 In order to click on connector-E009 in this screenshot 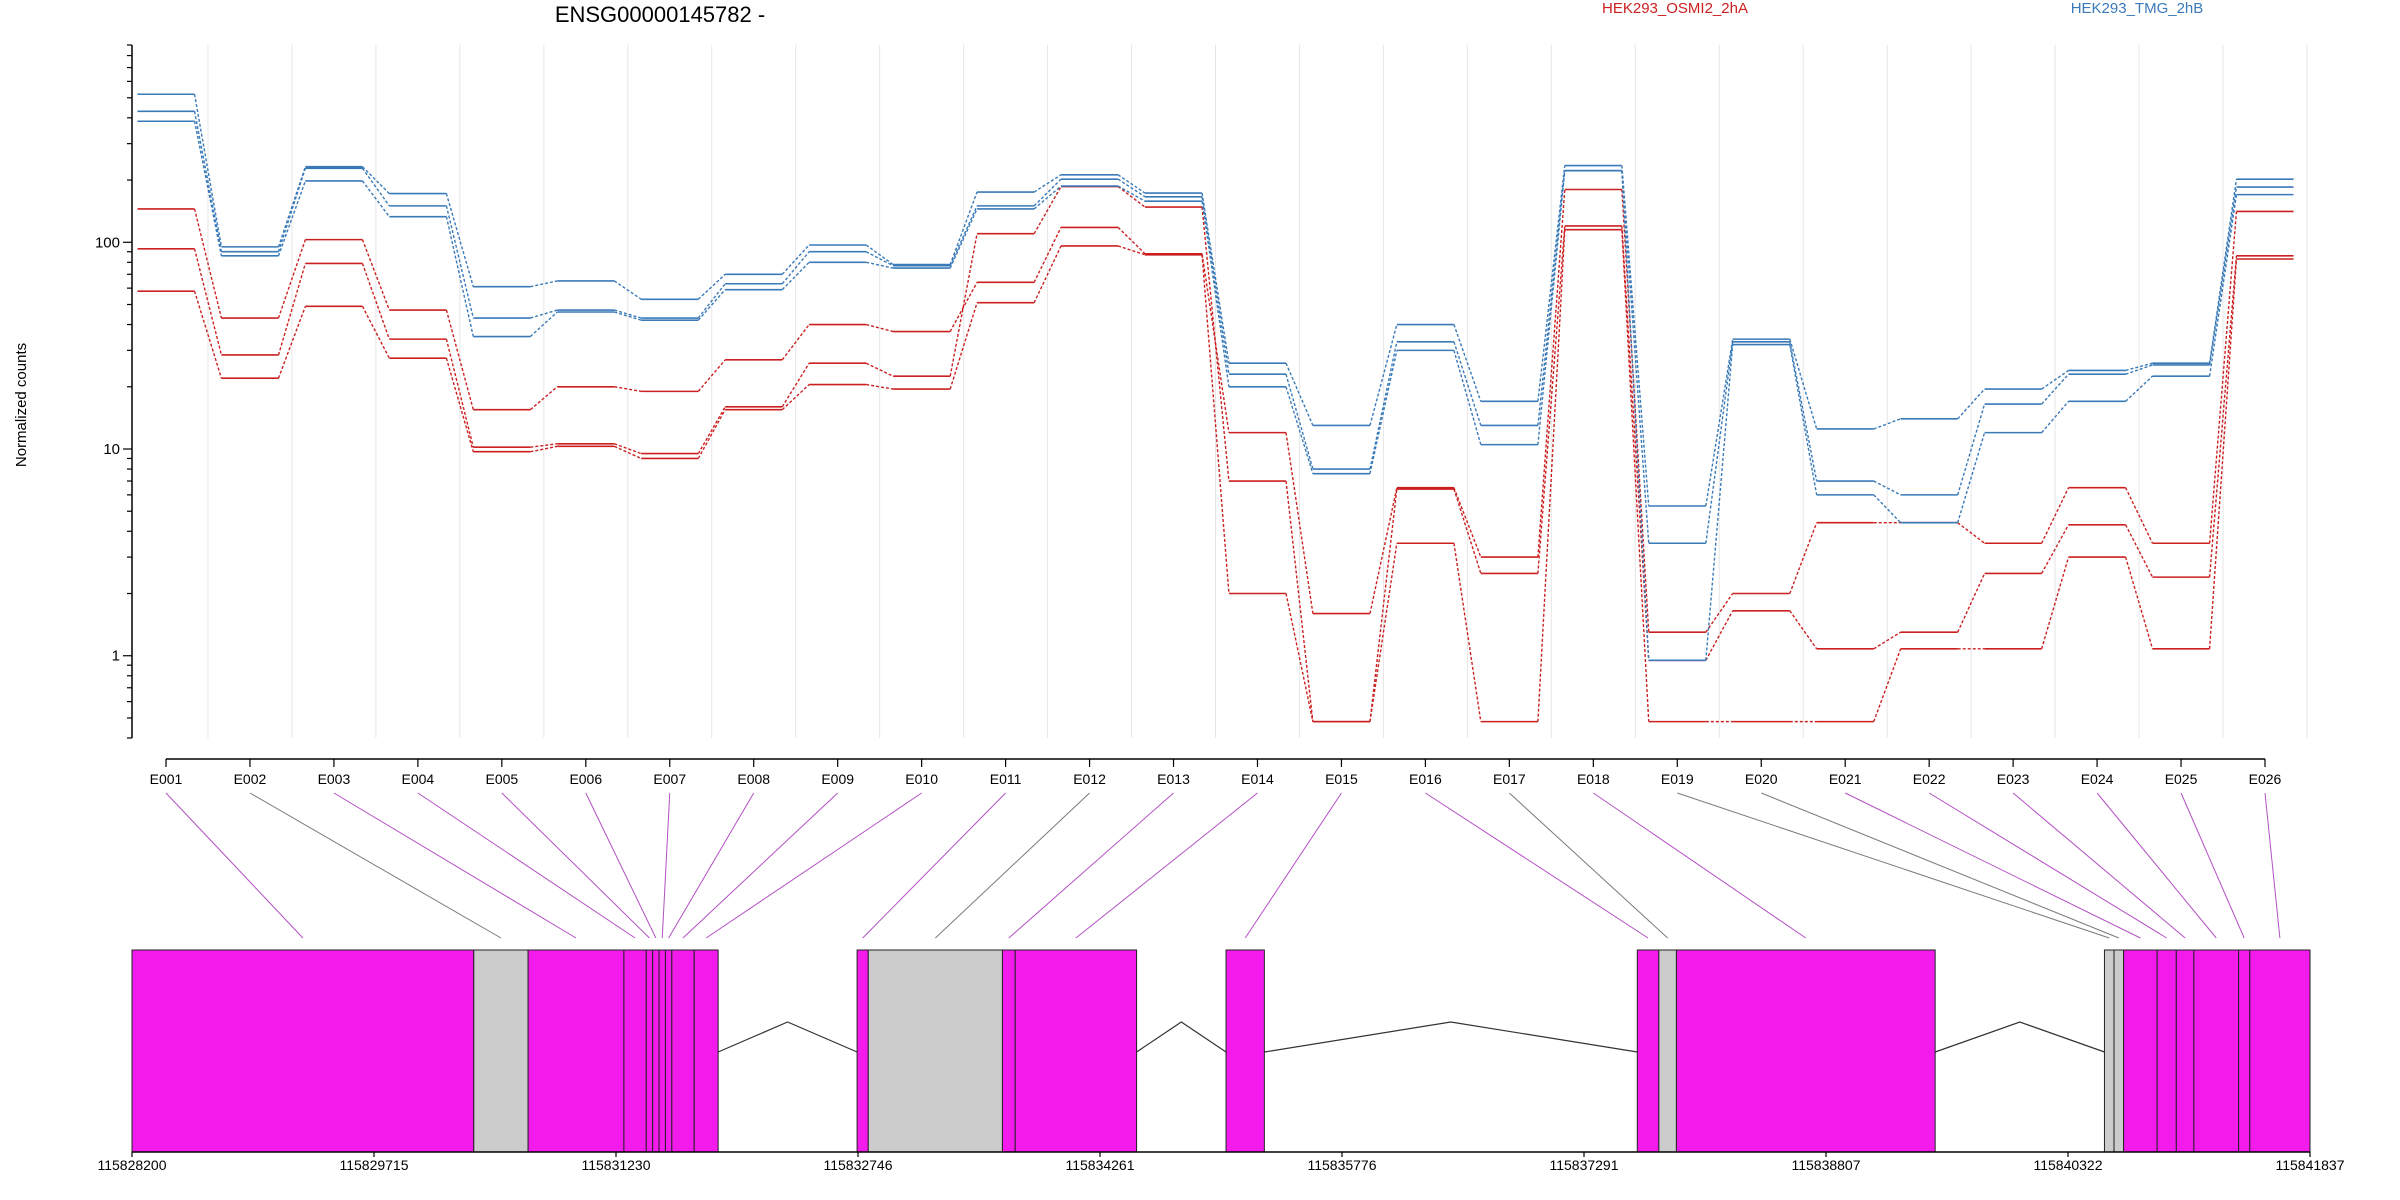, I will do `click(760, 865)`.